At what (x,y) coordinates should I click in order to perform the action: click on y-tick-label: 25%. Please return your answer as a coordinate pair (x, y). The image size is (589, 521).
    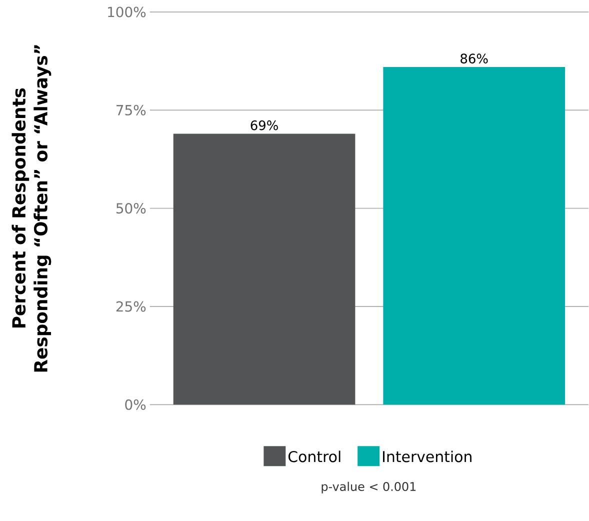
    Looking at the image, I should click on (131, 306).